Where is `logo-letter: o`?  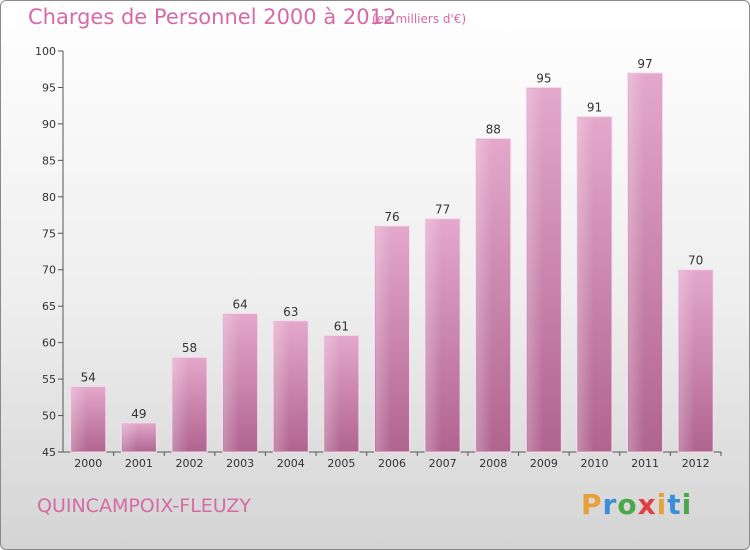 logo-letter: o is located at coordinates (627, 504).